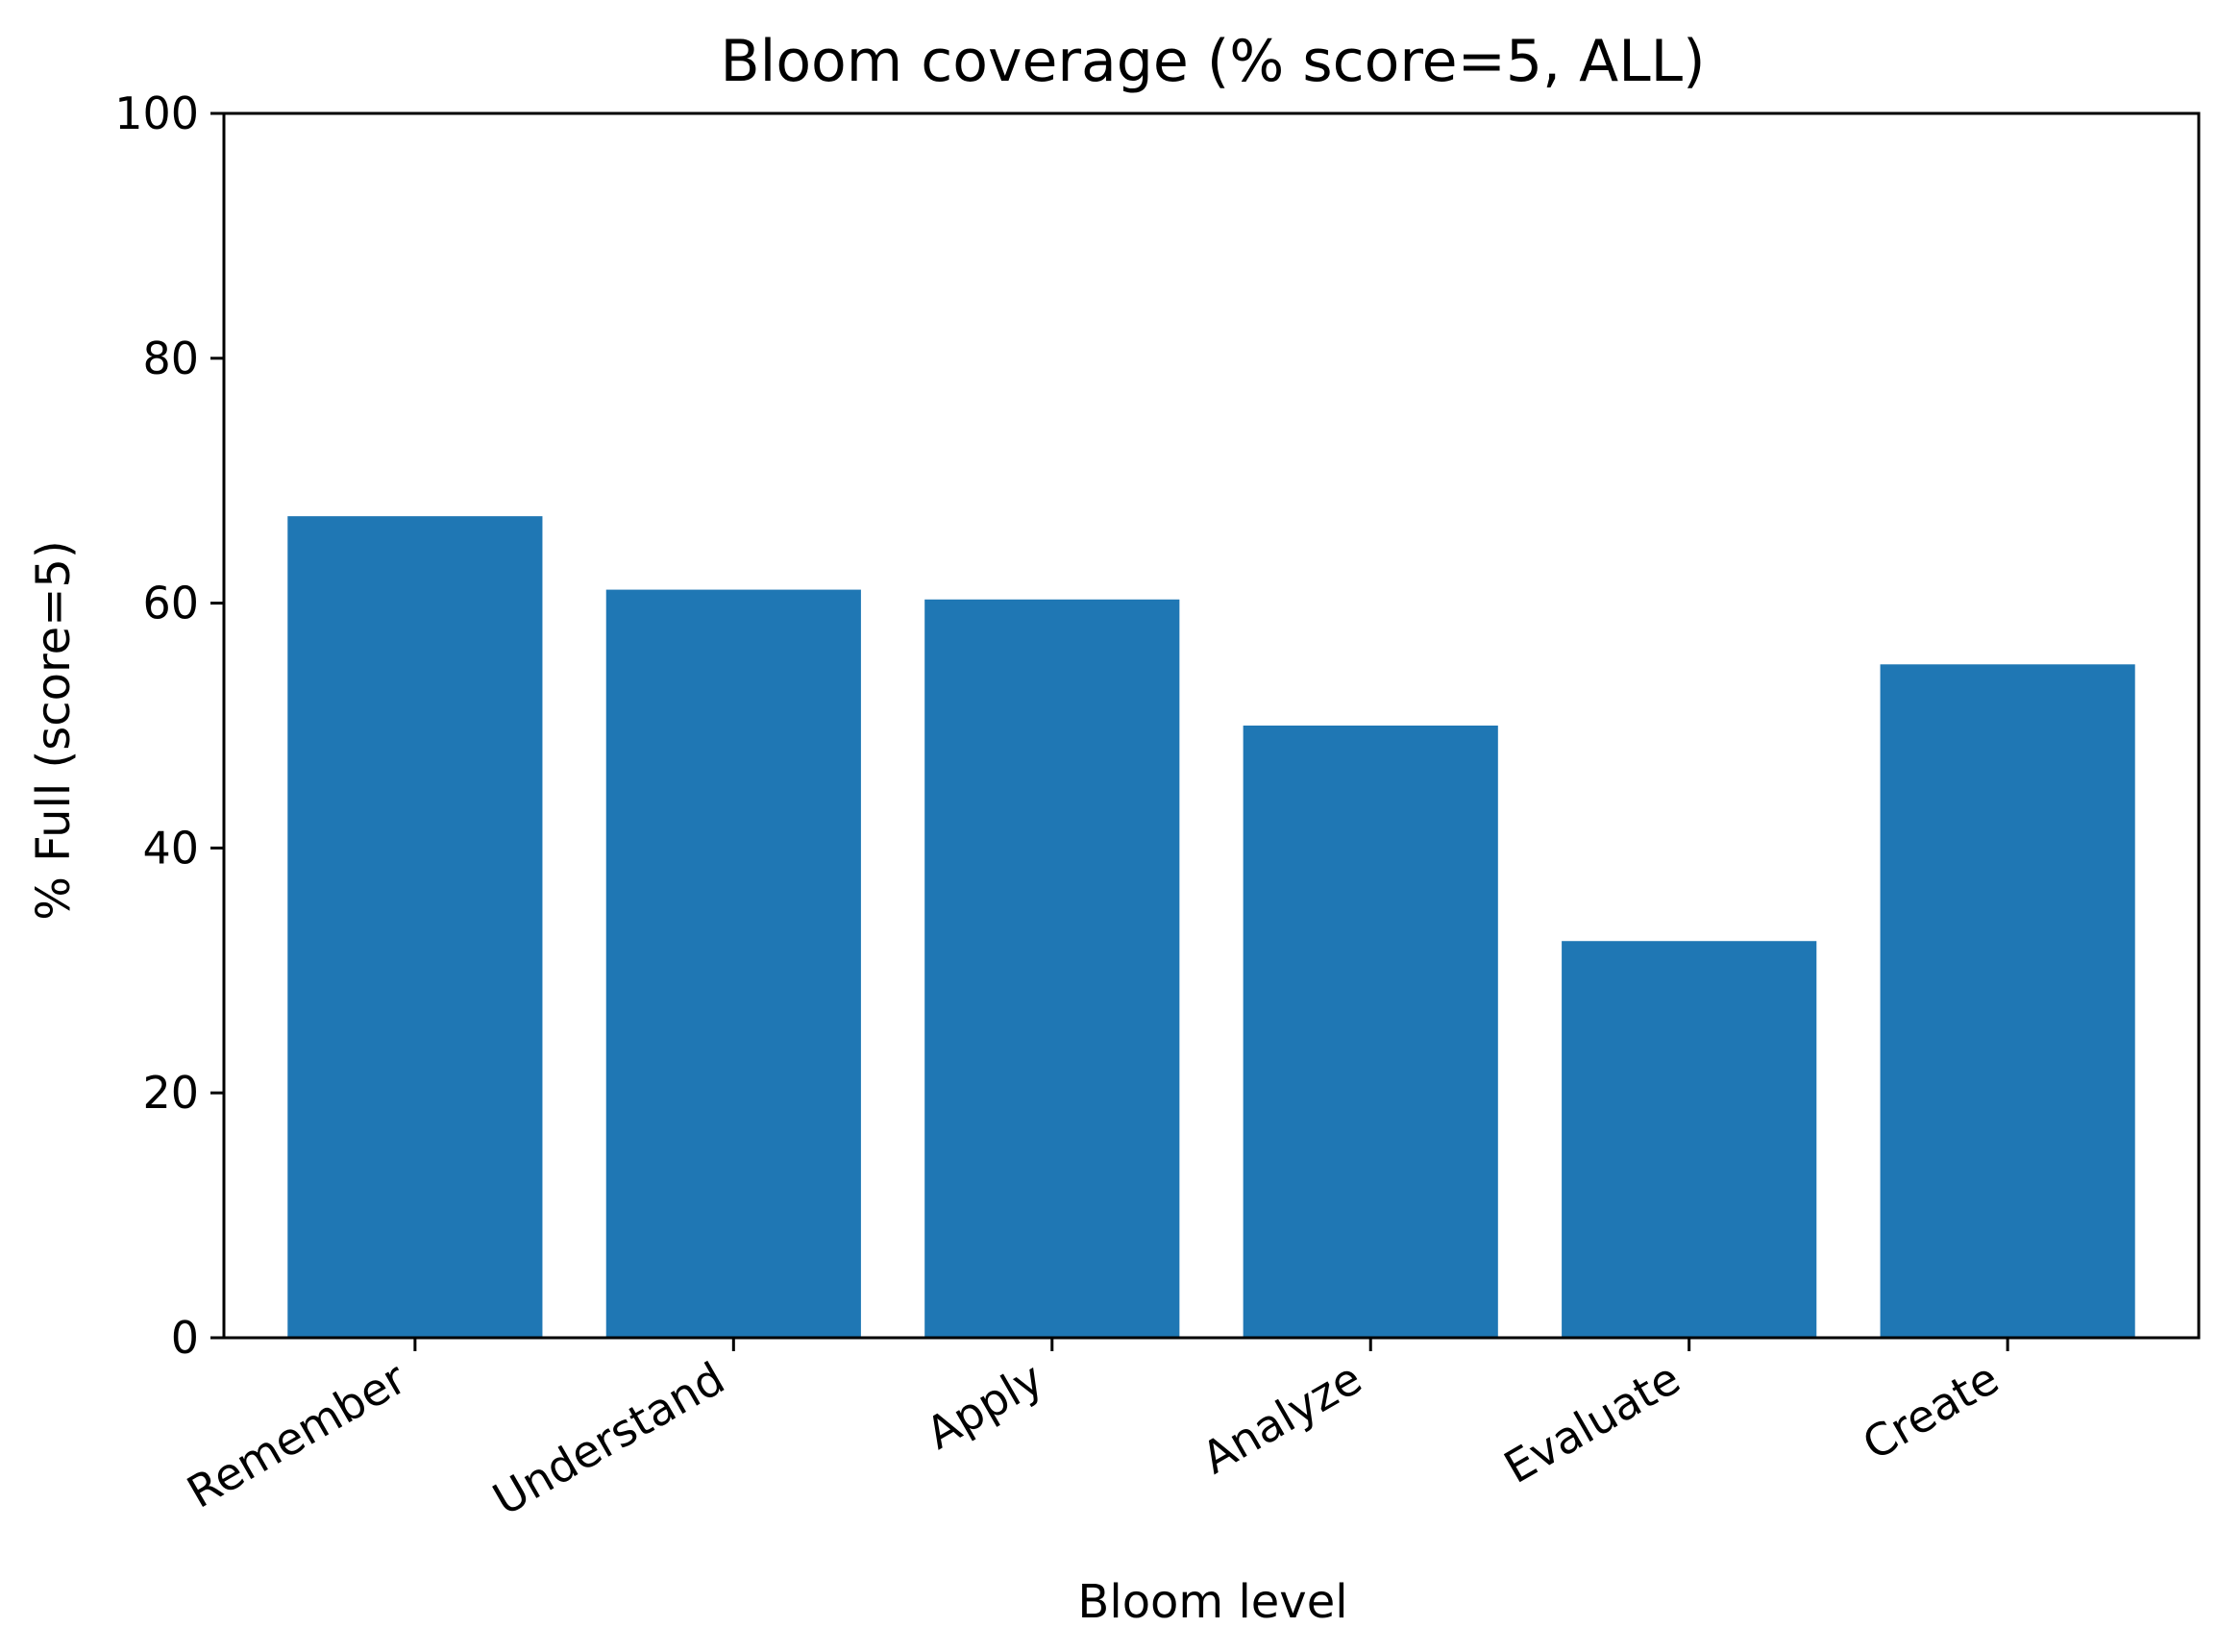  Describe the element at coordinates (2007, 1001) in the screenshot. I see `bar-create` at that location.